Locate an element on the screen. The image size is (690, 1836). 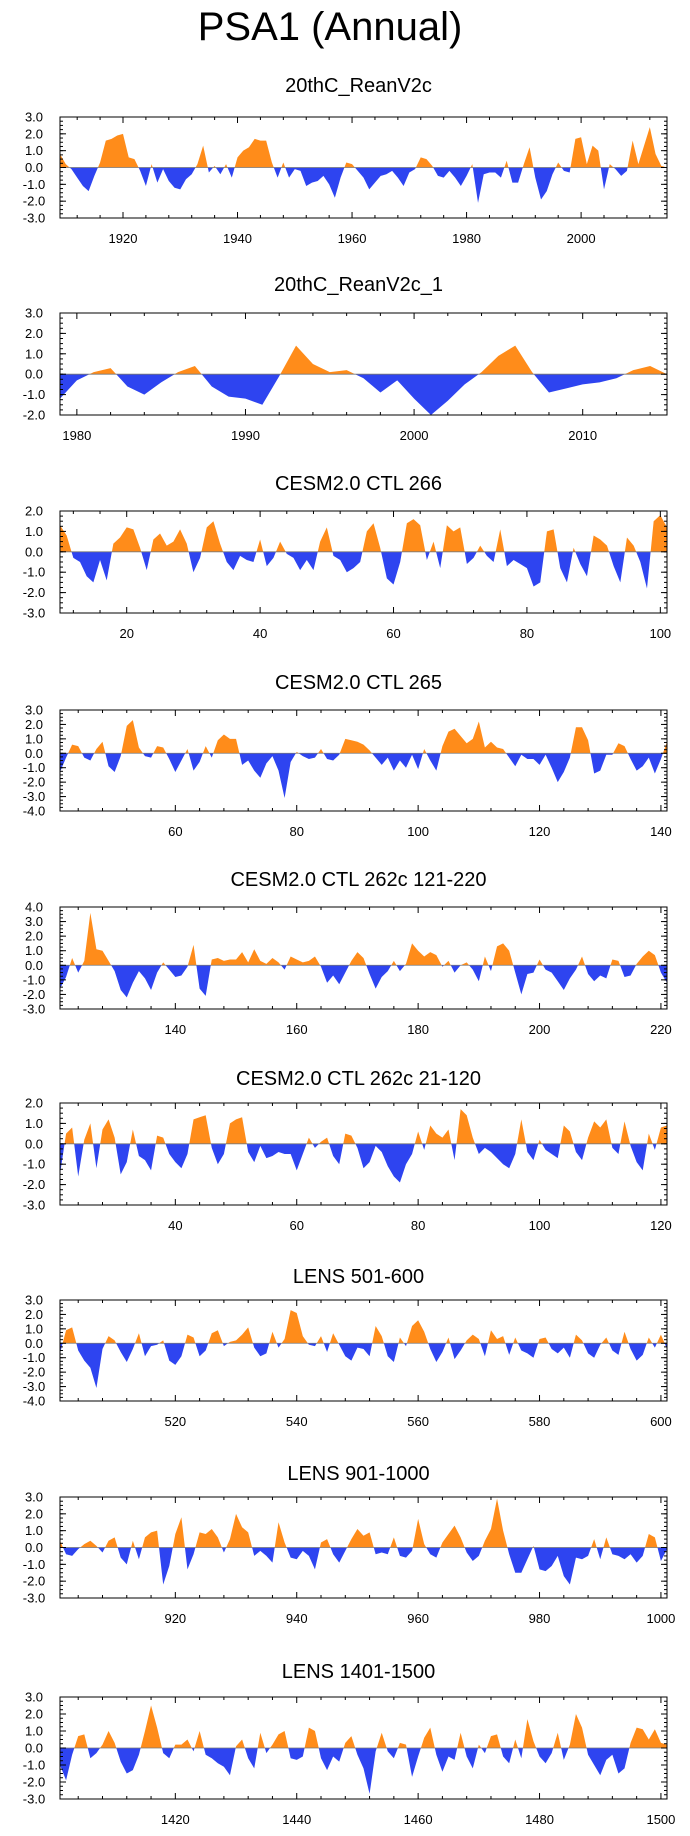
x-tick-label: 2010 is located at coordinates (582, 435).